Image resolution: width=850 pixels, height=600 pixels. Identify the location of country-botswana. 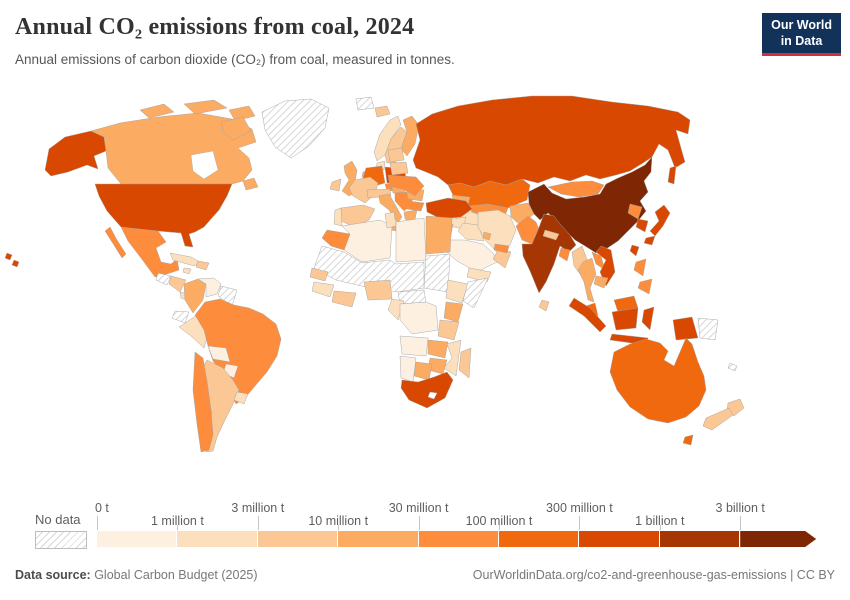
(423, 371).